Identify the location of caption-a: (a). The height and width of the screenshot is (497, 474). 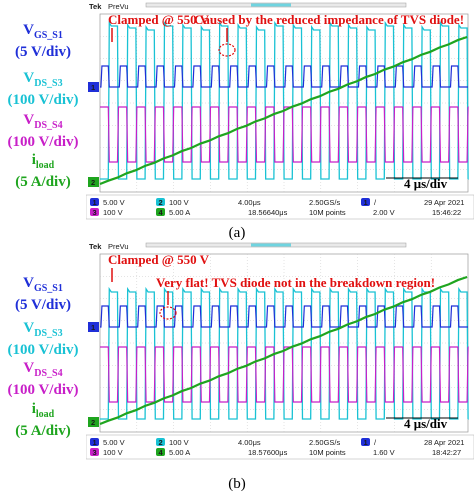
(237, 233).